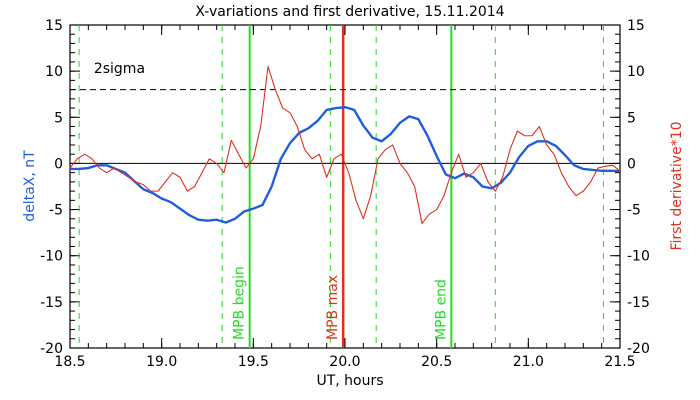 Image resolution: width=700 pixels, height=400 pixels. I want to click on right-y-tick-label-7: -20, so click(638, 349).